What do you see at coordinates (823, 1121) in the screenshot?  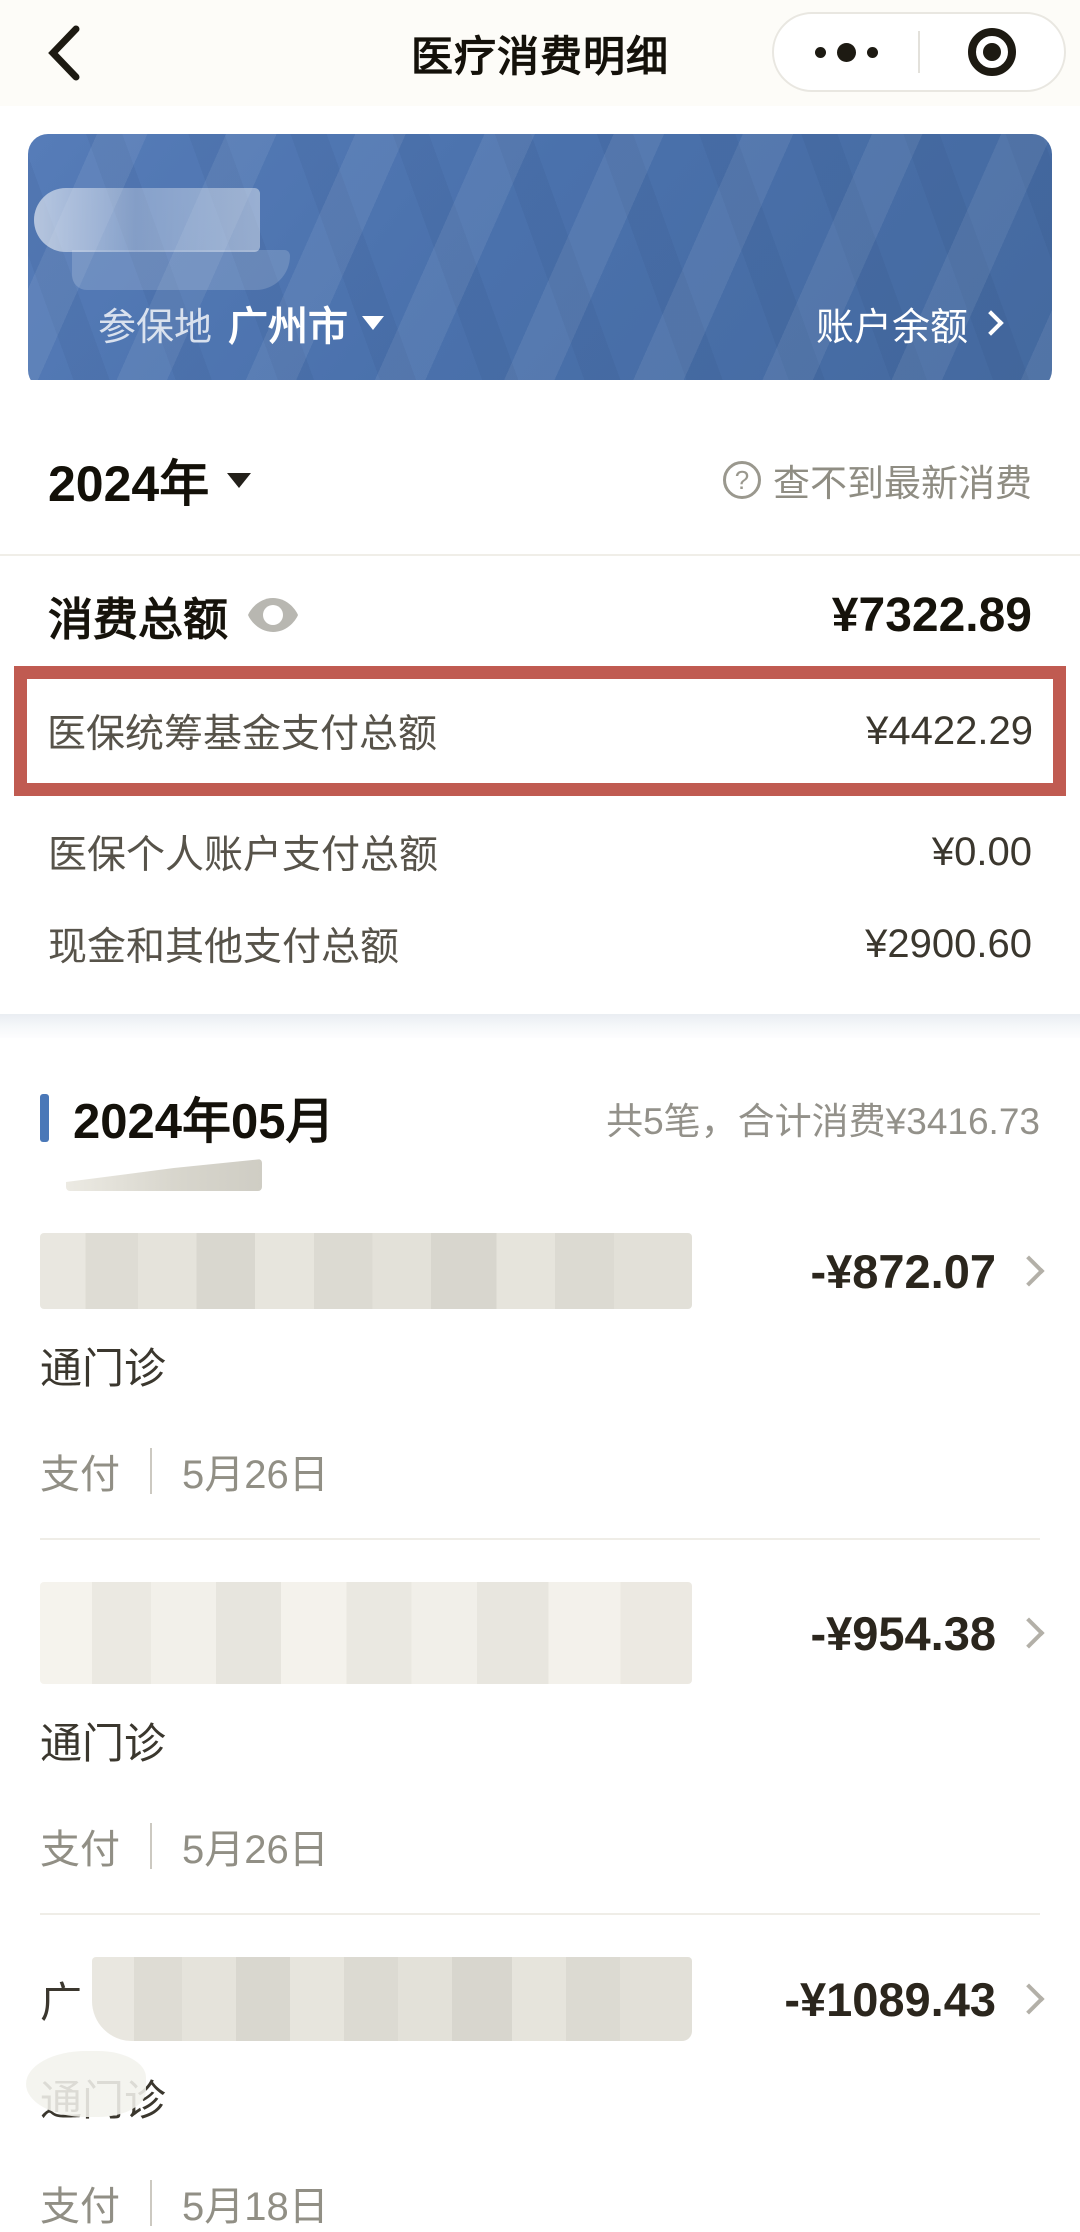 I see `month-summary: 共5笔，合计消费¥3416.73` at bounding box center [823, 1121].